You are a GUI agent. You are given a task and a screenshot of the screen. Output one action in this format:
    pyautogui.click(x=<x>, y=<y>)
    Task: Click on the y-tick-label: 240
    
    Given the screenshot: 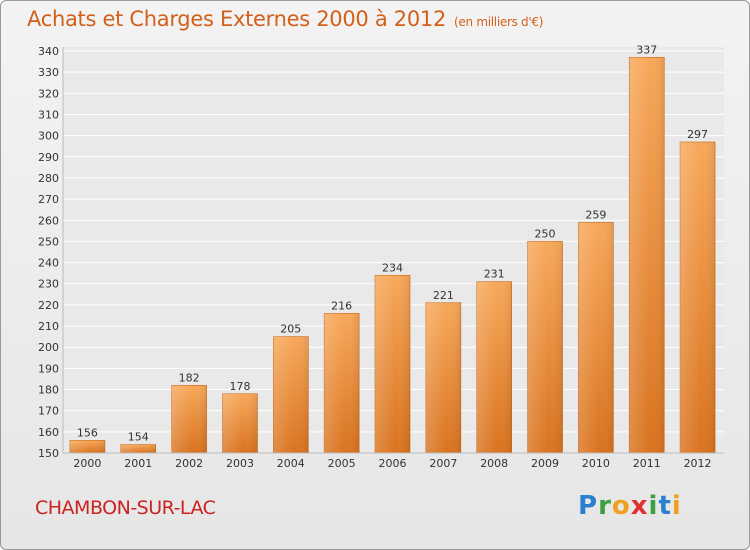 What is the action you would take?
    pyautogui.click(x=48, y=263)
    